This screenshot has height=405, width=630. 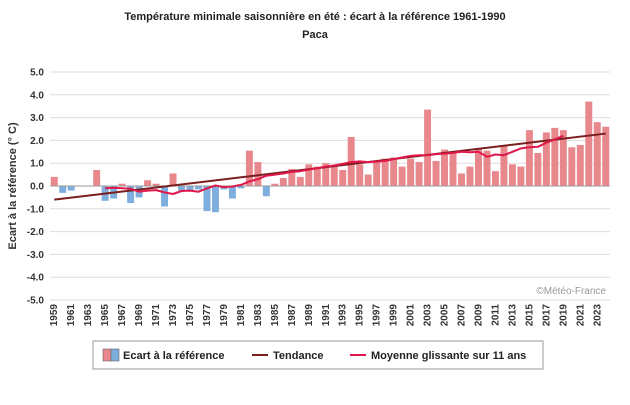 What do you see at coordinates (597, 154) in the screenshot?
I see `bar-2023` at bounding box center [597, 154].